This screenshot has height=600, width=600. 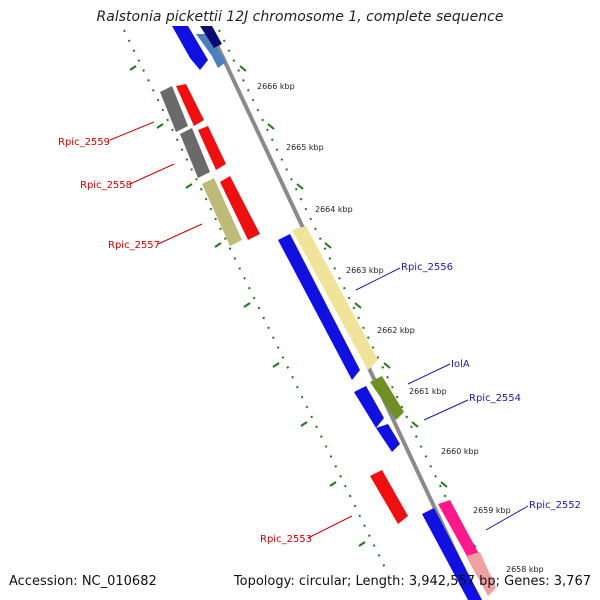 I want to click on gene-arrow-top-steelblue, so click(x=211, y=51).